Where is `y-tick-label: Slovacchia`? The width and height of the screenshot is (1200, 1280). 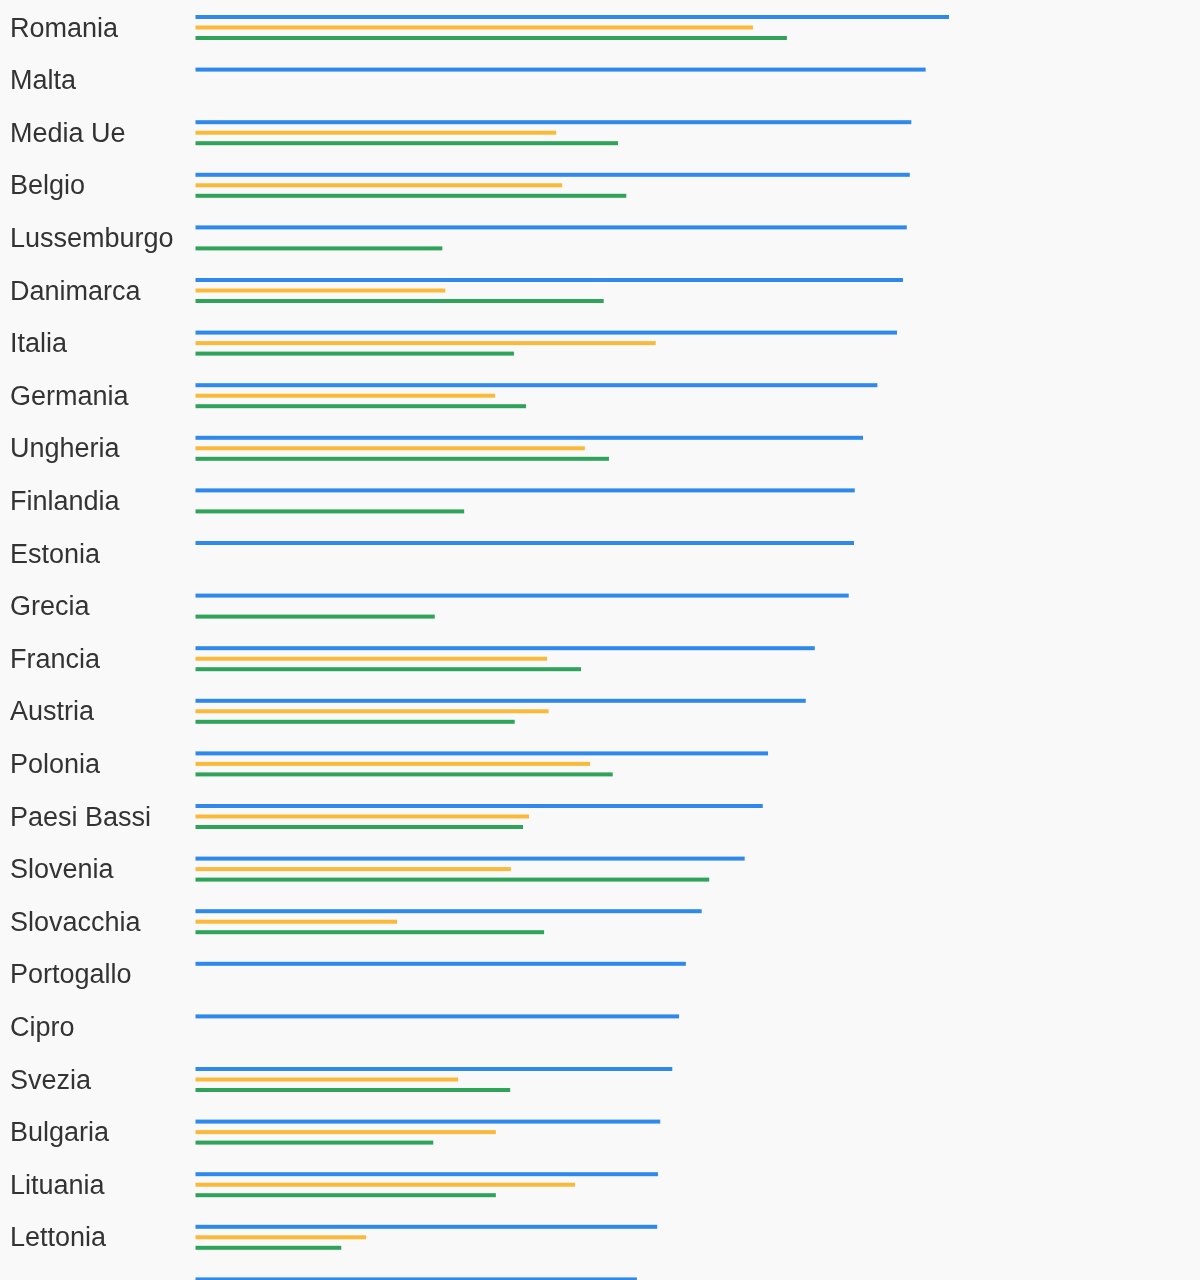
y-tick-label: Slovacchia is located at coordinates (76, 921).